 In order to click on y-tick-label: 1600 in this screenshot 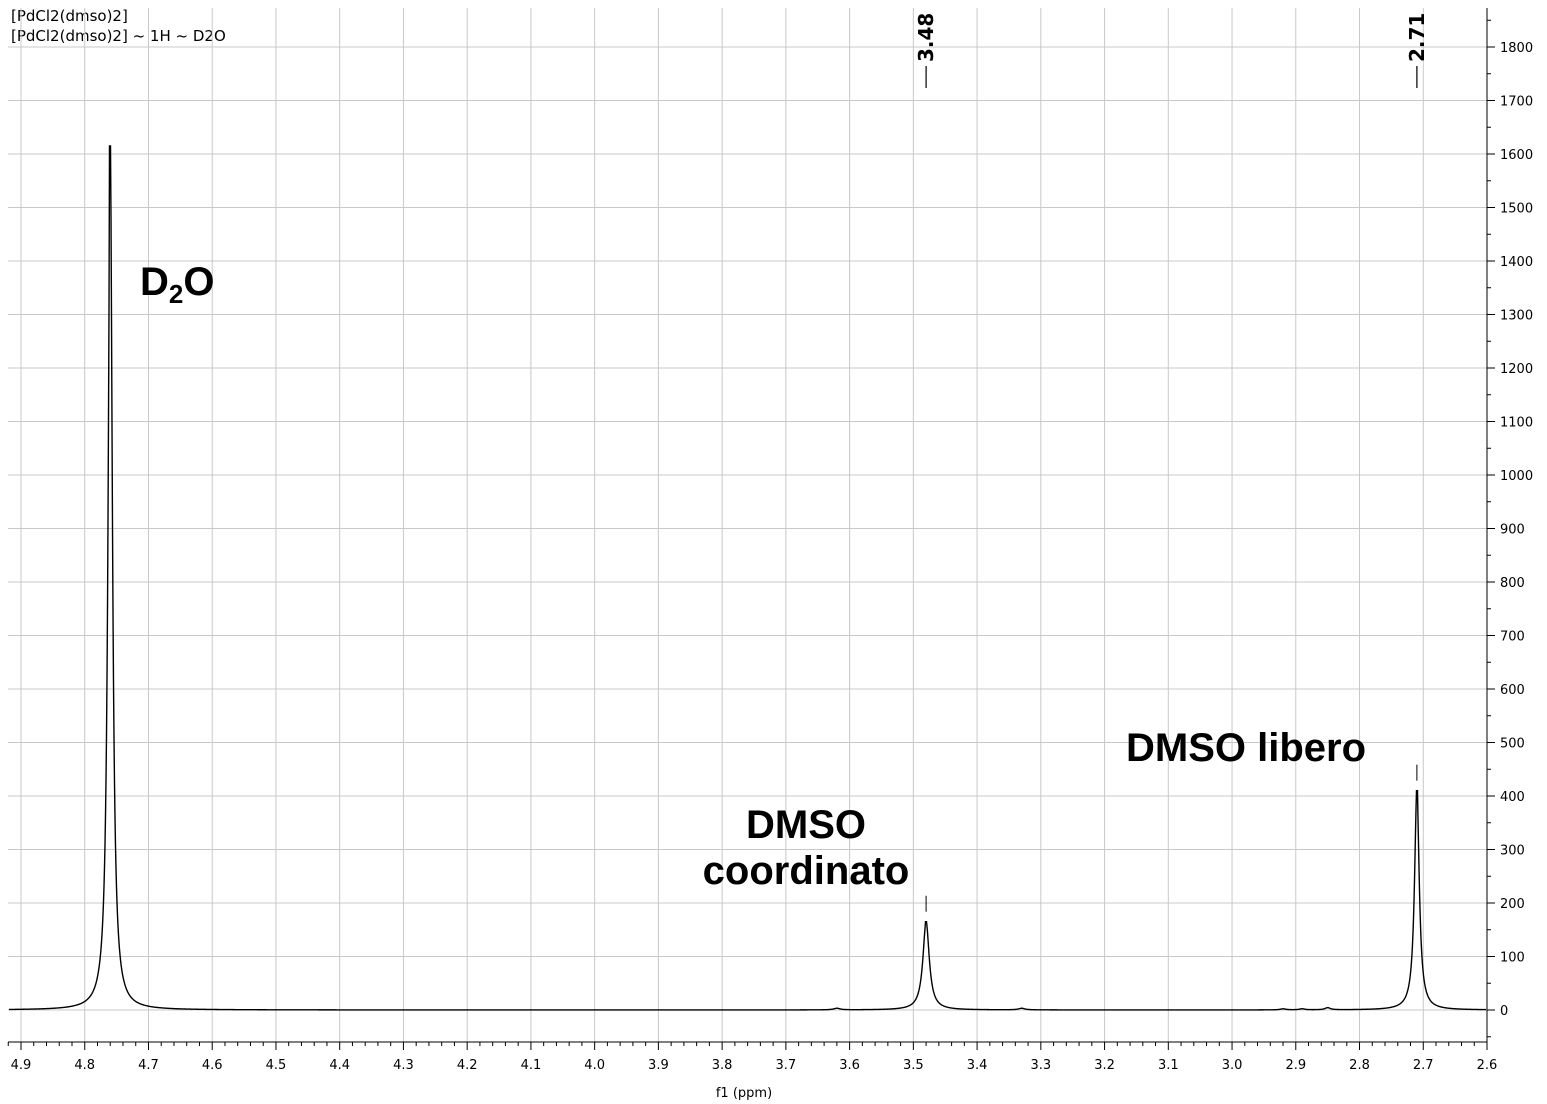, I will do `click(1516, 155)`.